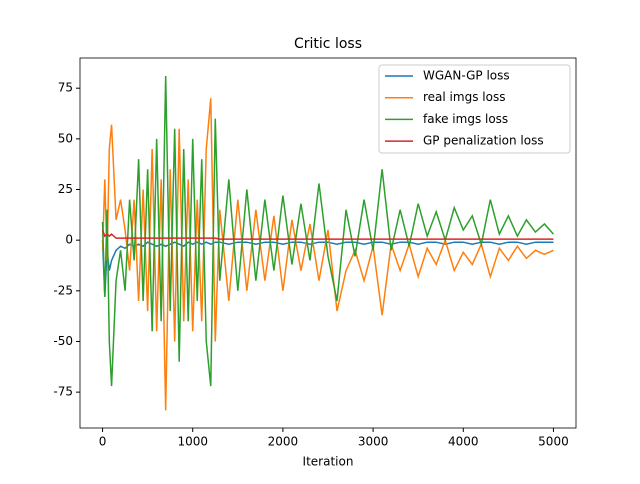 The width and height of the screenshot is (640, 484). I want to click on y-tick-label: -75, so click(63, 392).